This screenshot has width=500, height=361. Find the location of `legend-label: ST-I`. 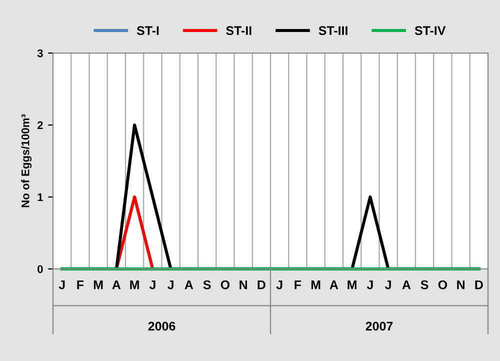

legend-label: ST-I is located at coordinates (147, 31).